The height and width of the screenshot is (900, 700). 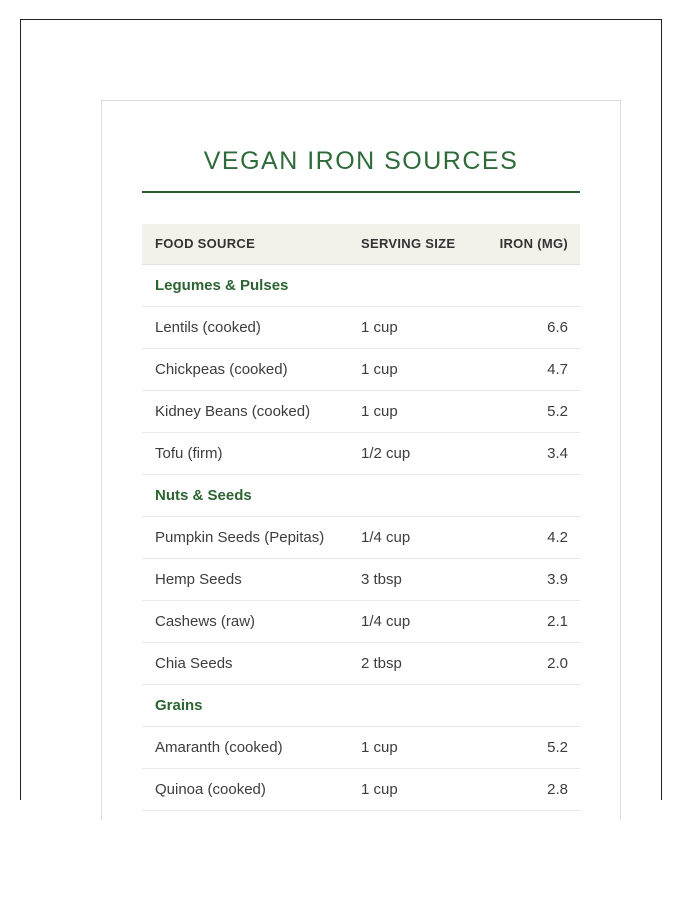 I want to click on category-row: Grains, so click(x=361, y=705).